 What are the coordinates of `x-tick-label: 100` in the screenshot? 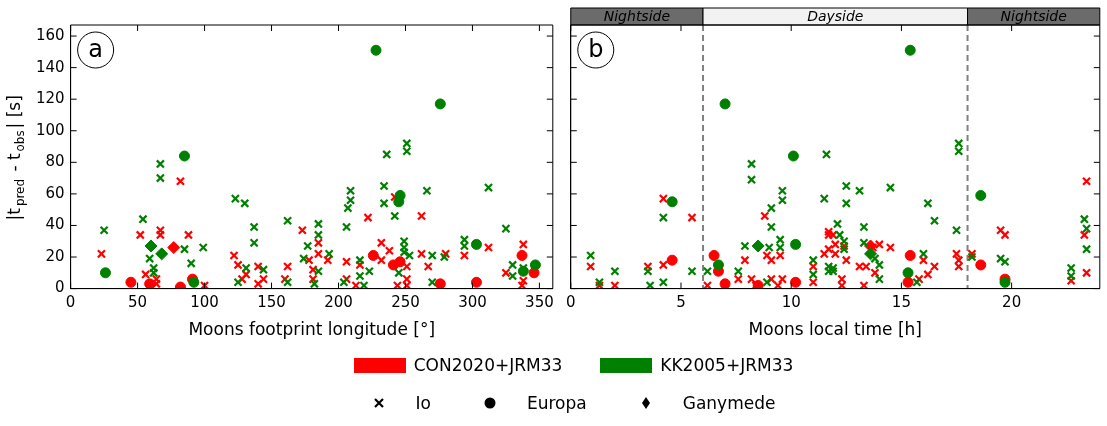 It's located at (204, 302).